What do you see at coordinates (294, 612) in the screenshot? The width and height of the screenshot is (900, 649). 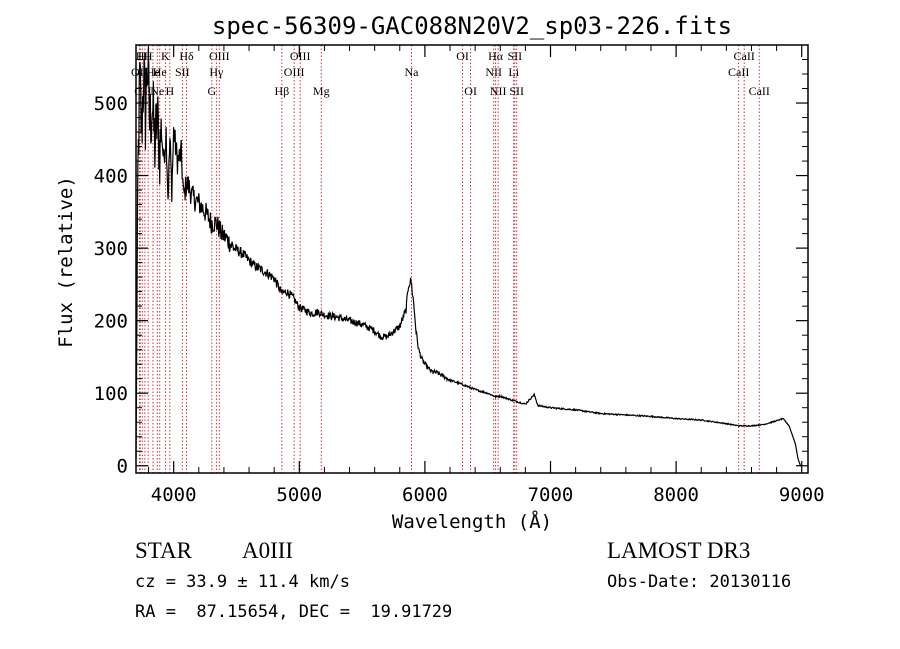 I see `coordinates: RA = 87.15654, DEC = 19.91729` at bounding box center [294, 612].